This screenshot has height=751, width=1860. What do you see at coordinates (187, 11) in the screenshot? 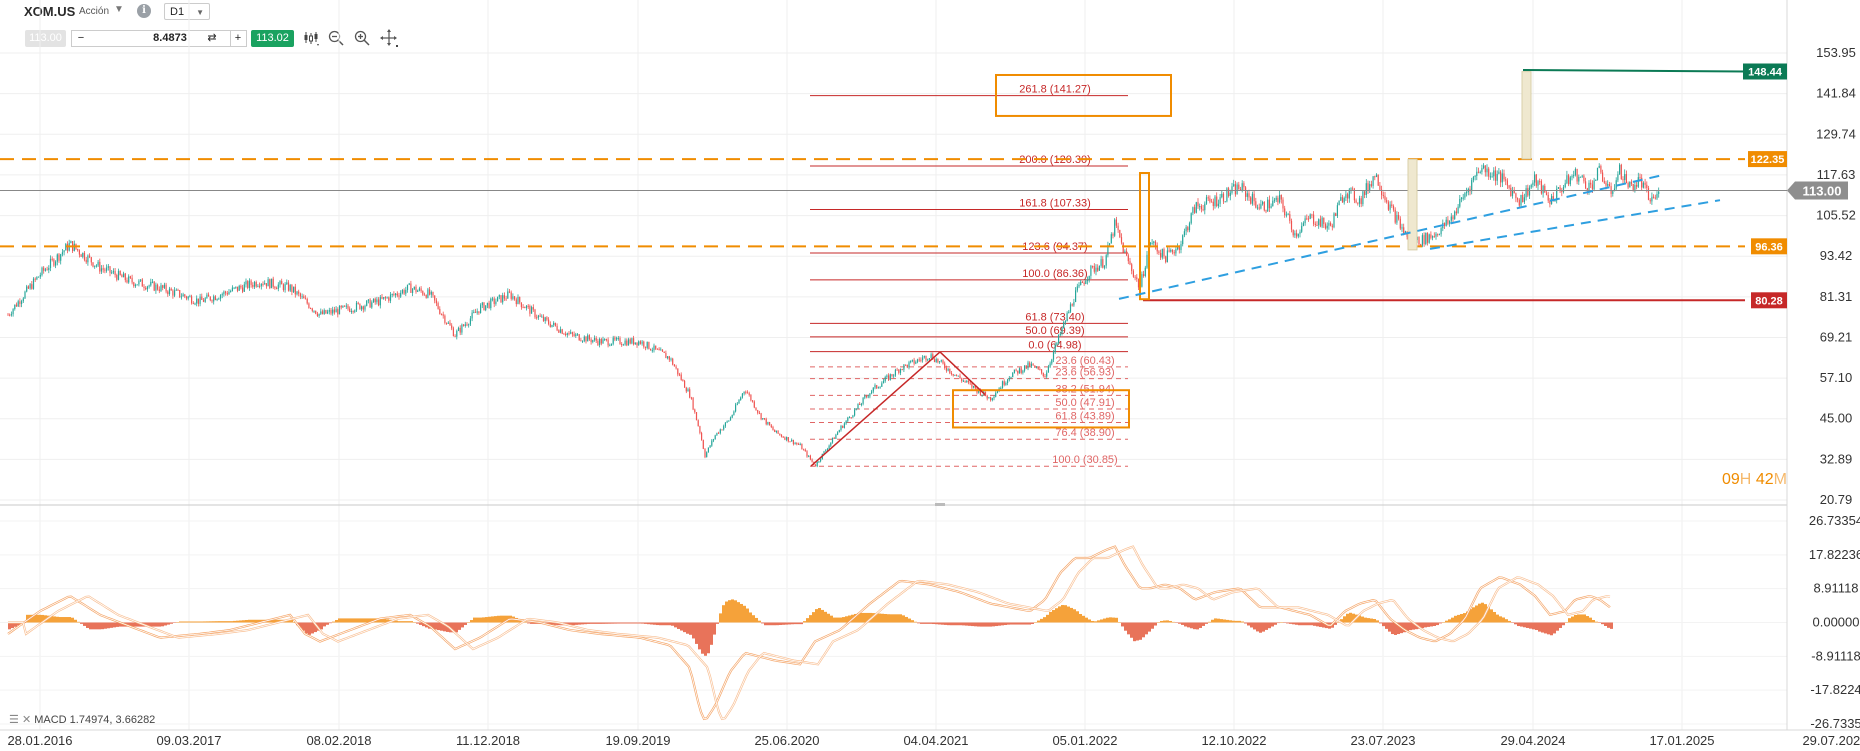
I see `timeframe-select: D1 ▼` at bounding box center [187, 11].